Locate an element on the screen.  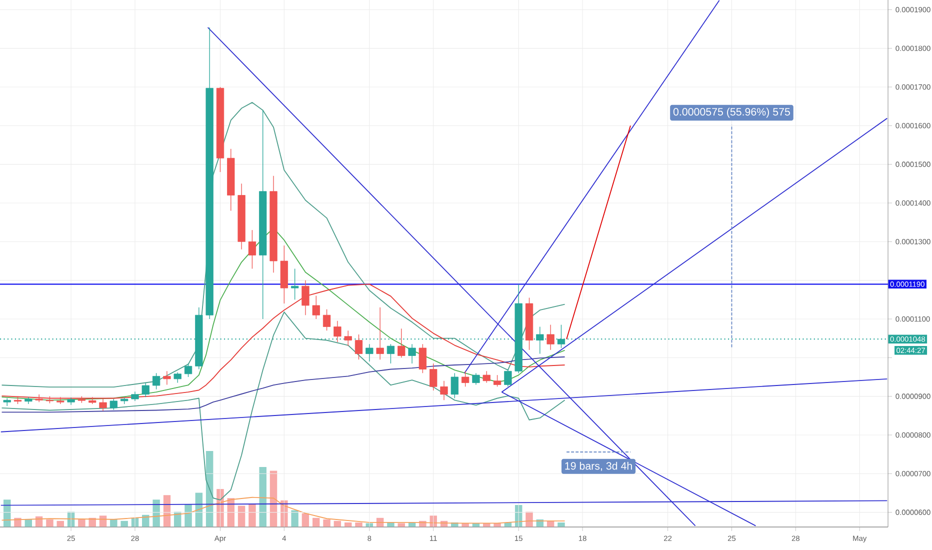
annotation: 0.0000575 (55.96%) 575 is located at coordinates (731, 113).